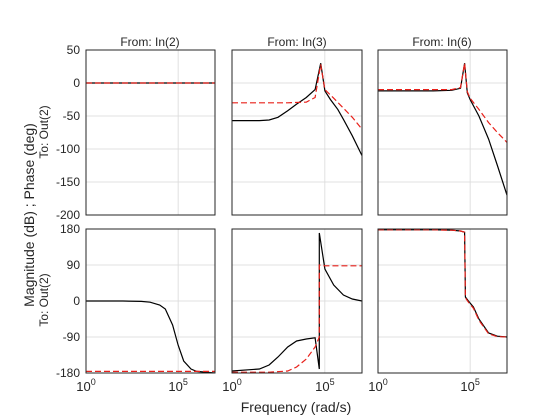 Image resolution: width=560 pixels, height=420 pixels. I want to click on column-title-3: From: In(6), so click(441, 42).